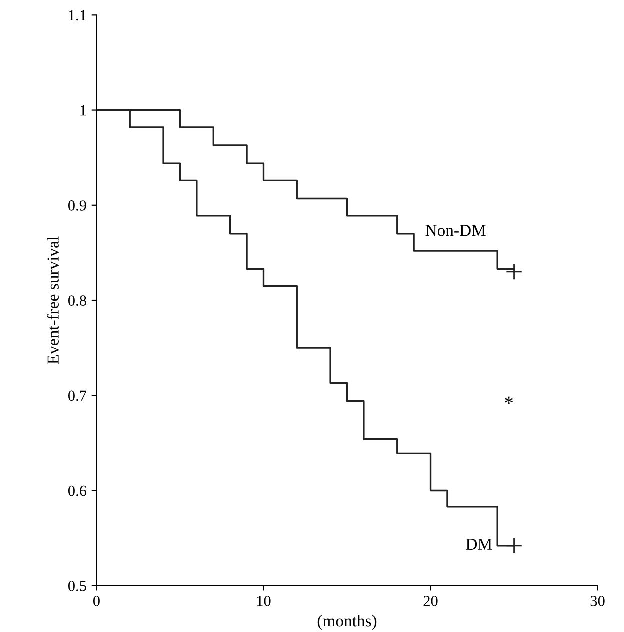 Image resolution: width=624 pixels, height=632 pixels. What do you see at coordinates (509, 400) in the screenshot?
I see `annotation: *` at bounding box center [509, 400].